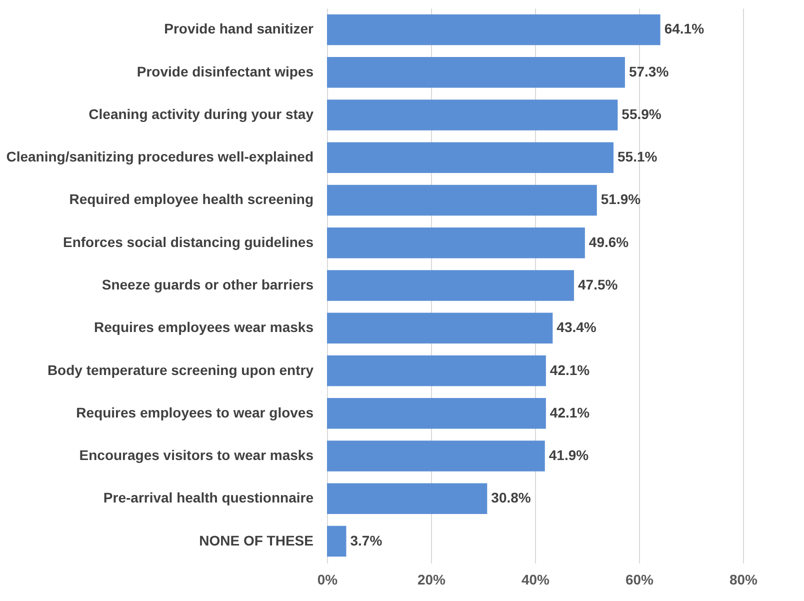  What do you see at coordinates (642, 114) in the screenshot?
I see `data-label: 55.9%` at bounding box center [642, 114].